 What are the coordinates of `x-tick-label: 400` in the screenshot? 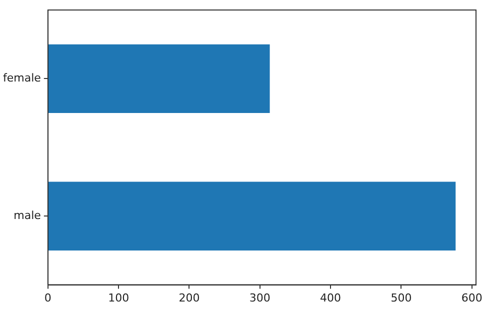 It's located at (331, 297).